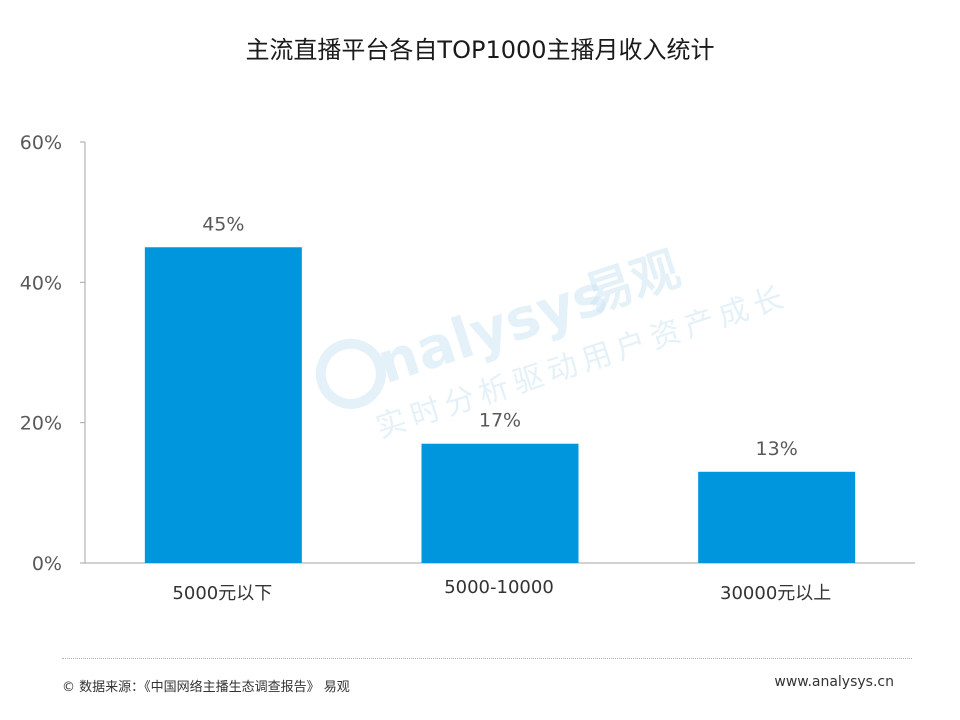 The image size is (960, 720). Describe the element at coordinates (775, 593) in the screenshot. I see `x-tick-label: 30000元以上` at that location.